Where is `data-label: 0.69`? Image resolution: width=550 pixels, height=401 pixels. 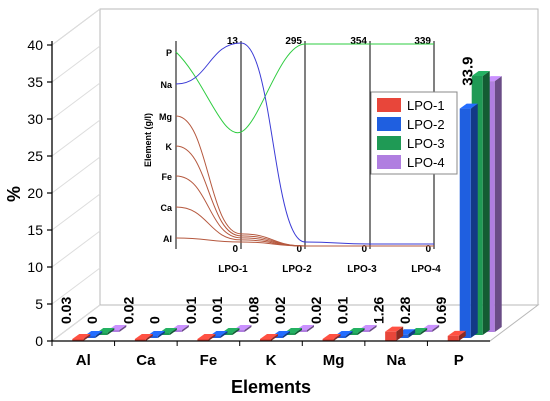
data-label: 0.69 is located at coordinates (441, 310).